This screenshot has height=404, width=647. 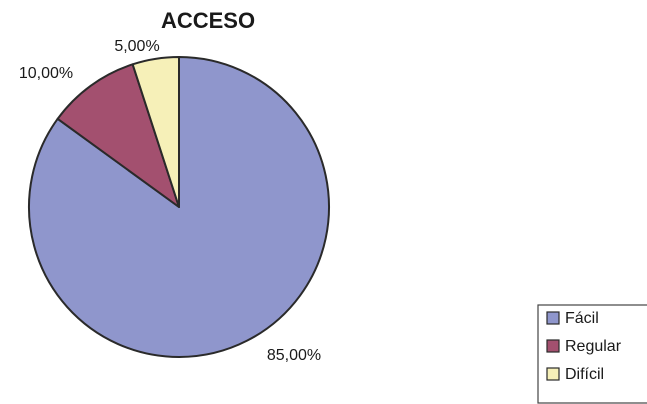 I want to click on data-label-1: 10,00%, so click(x=46, y=73).